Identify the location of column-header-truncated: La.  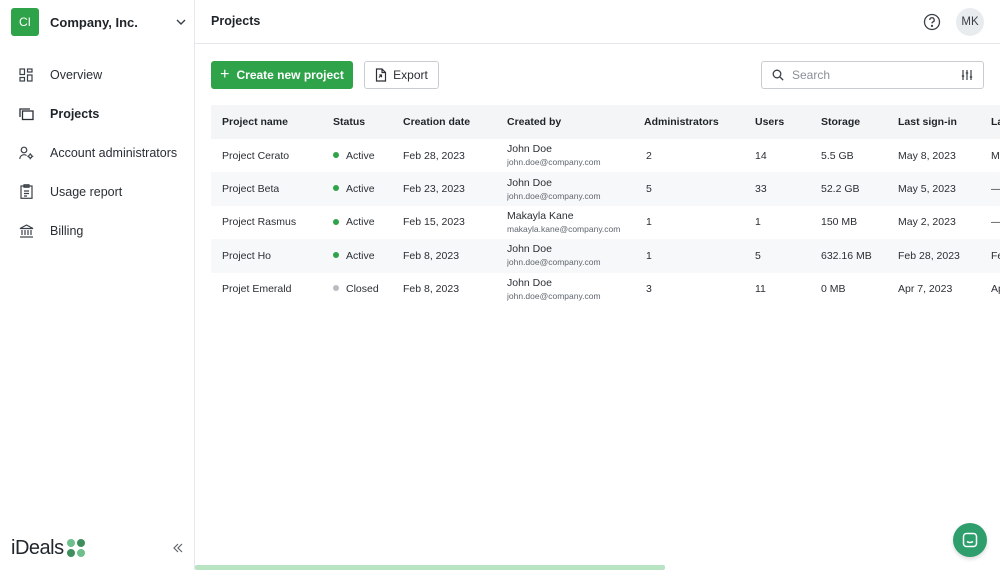
(995, 122).